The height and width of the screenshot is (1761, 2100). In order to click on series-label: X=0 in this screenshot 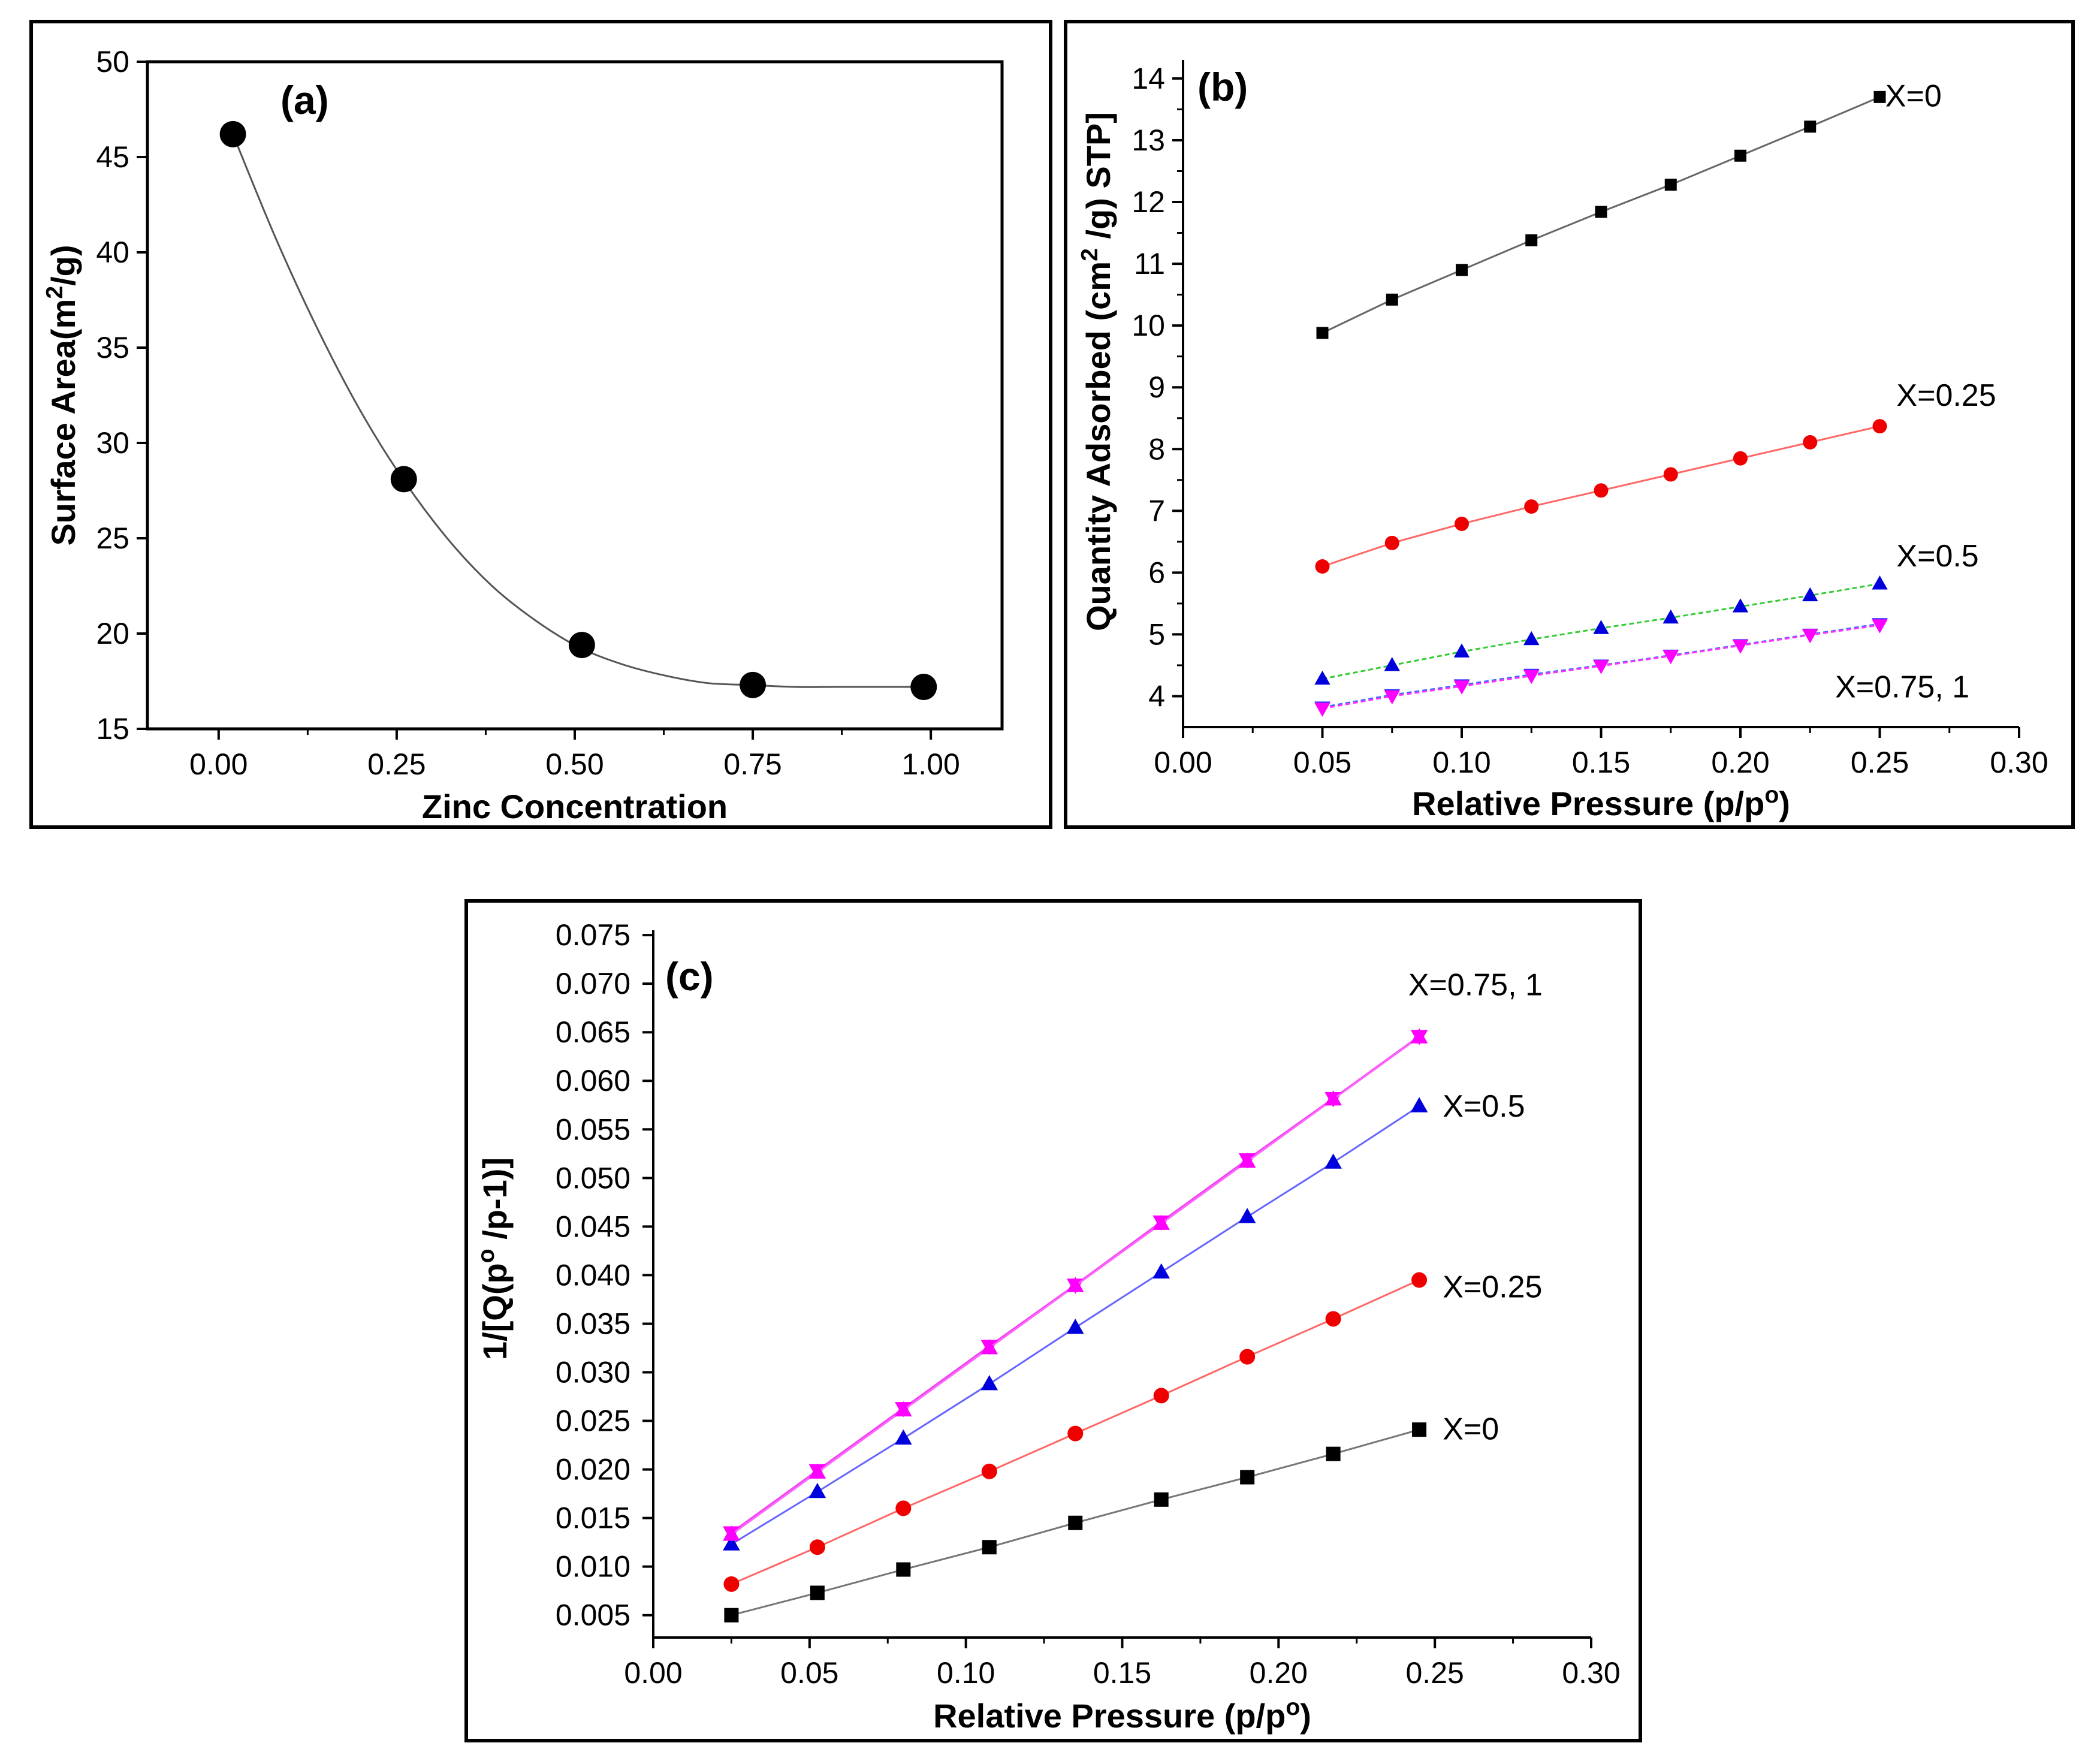, I will do `click(1471, 1429)`.